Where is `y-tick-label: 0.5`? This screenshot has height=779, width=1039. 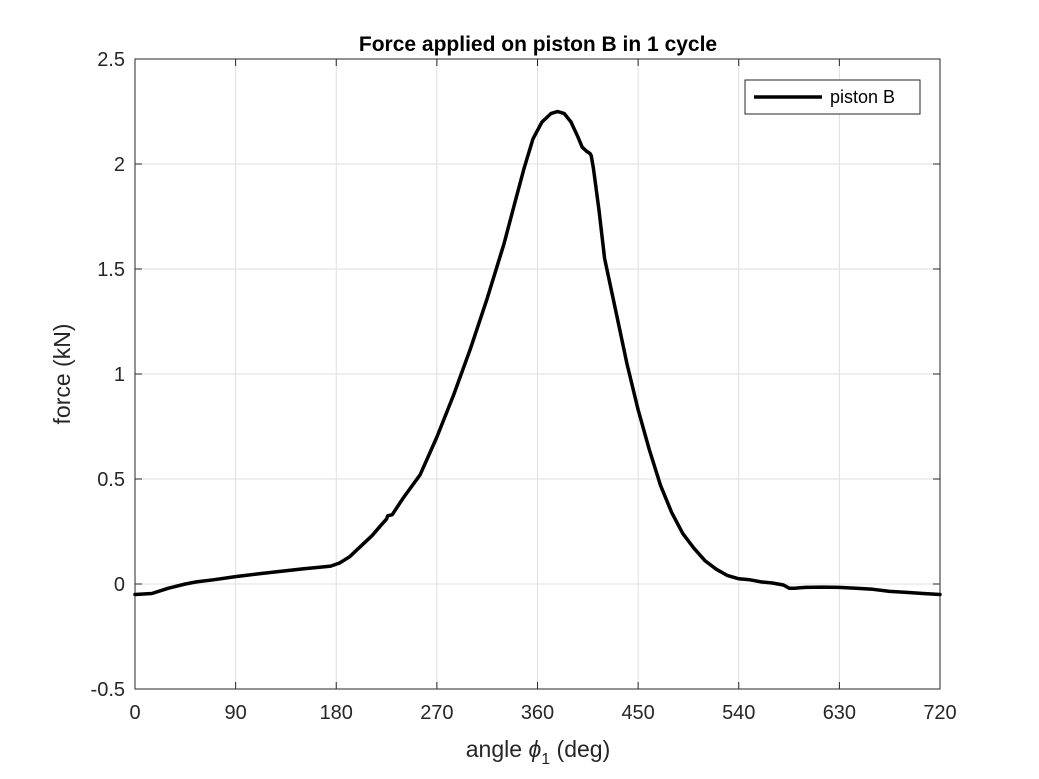 y-tick-label: 0.5 is located at coordinates (111, 480).